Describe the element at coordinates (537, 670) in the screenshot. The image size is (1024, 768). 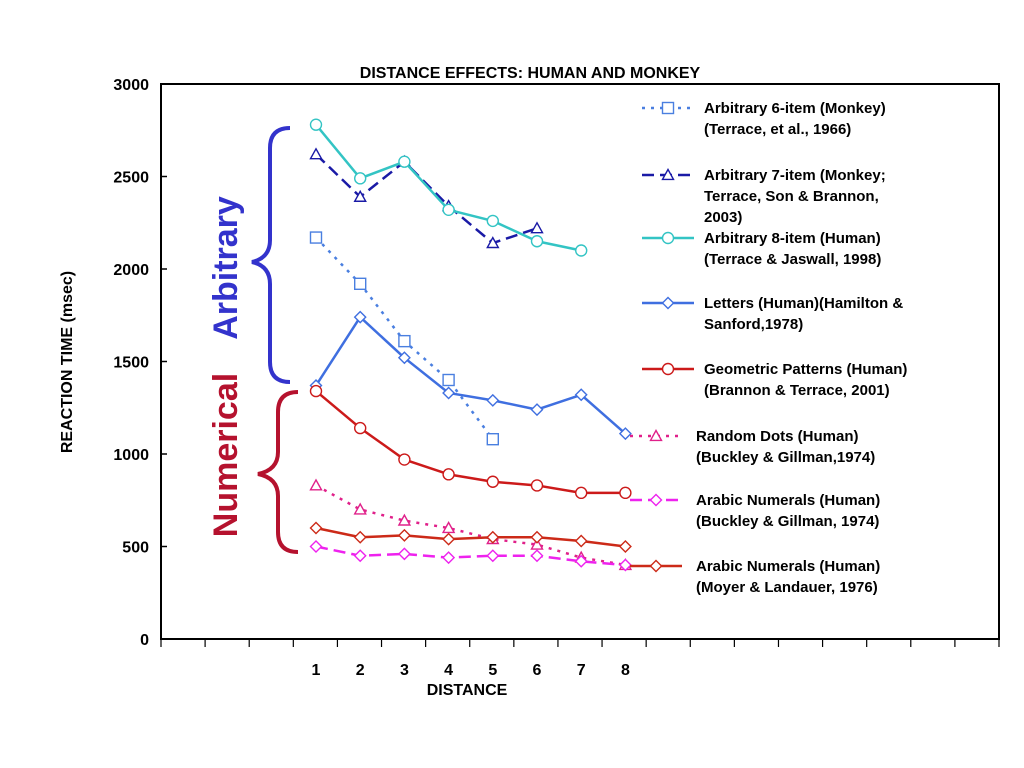
I see `x-tick-label: 6` at that location.